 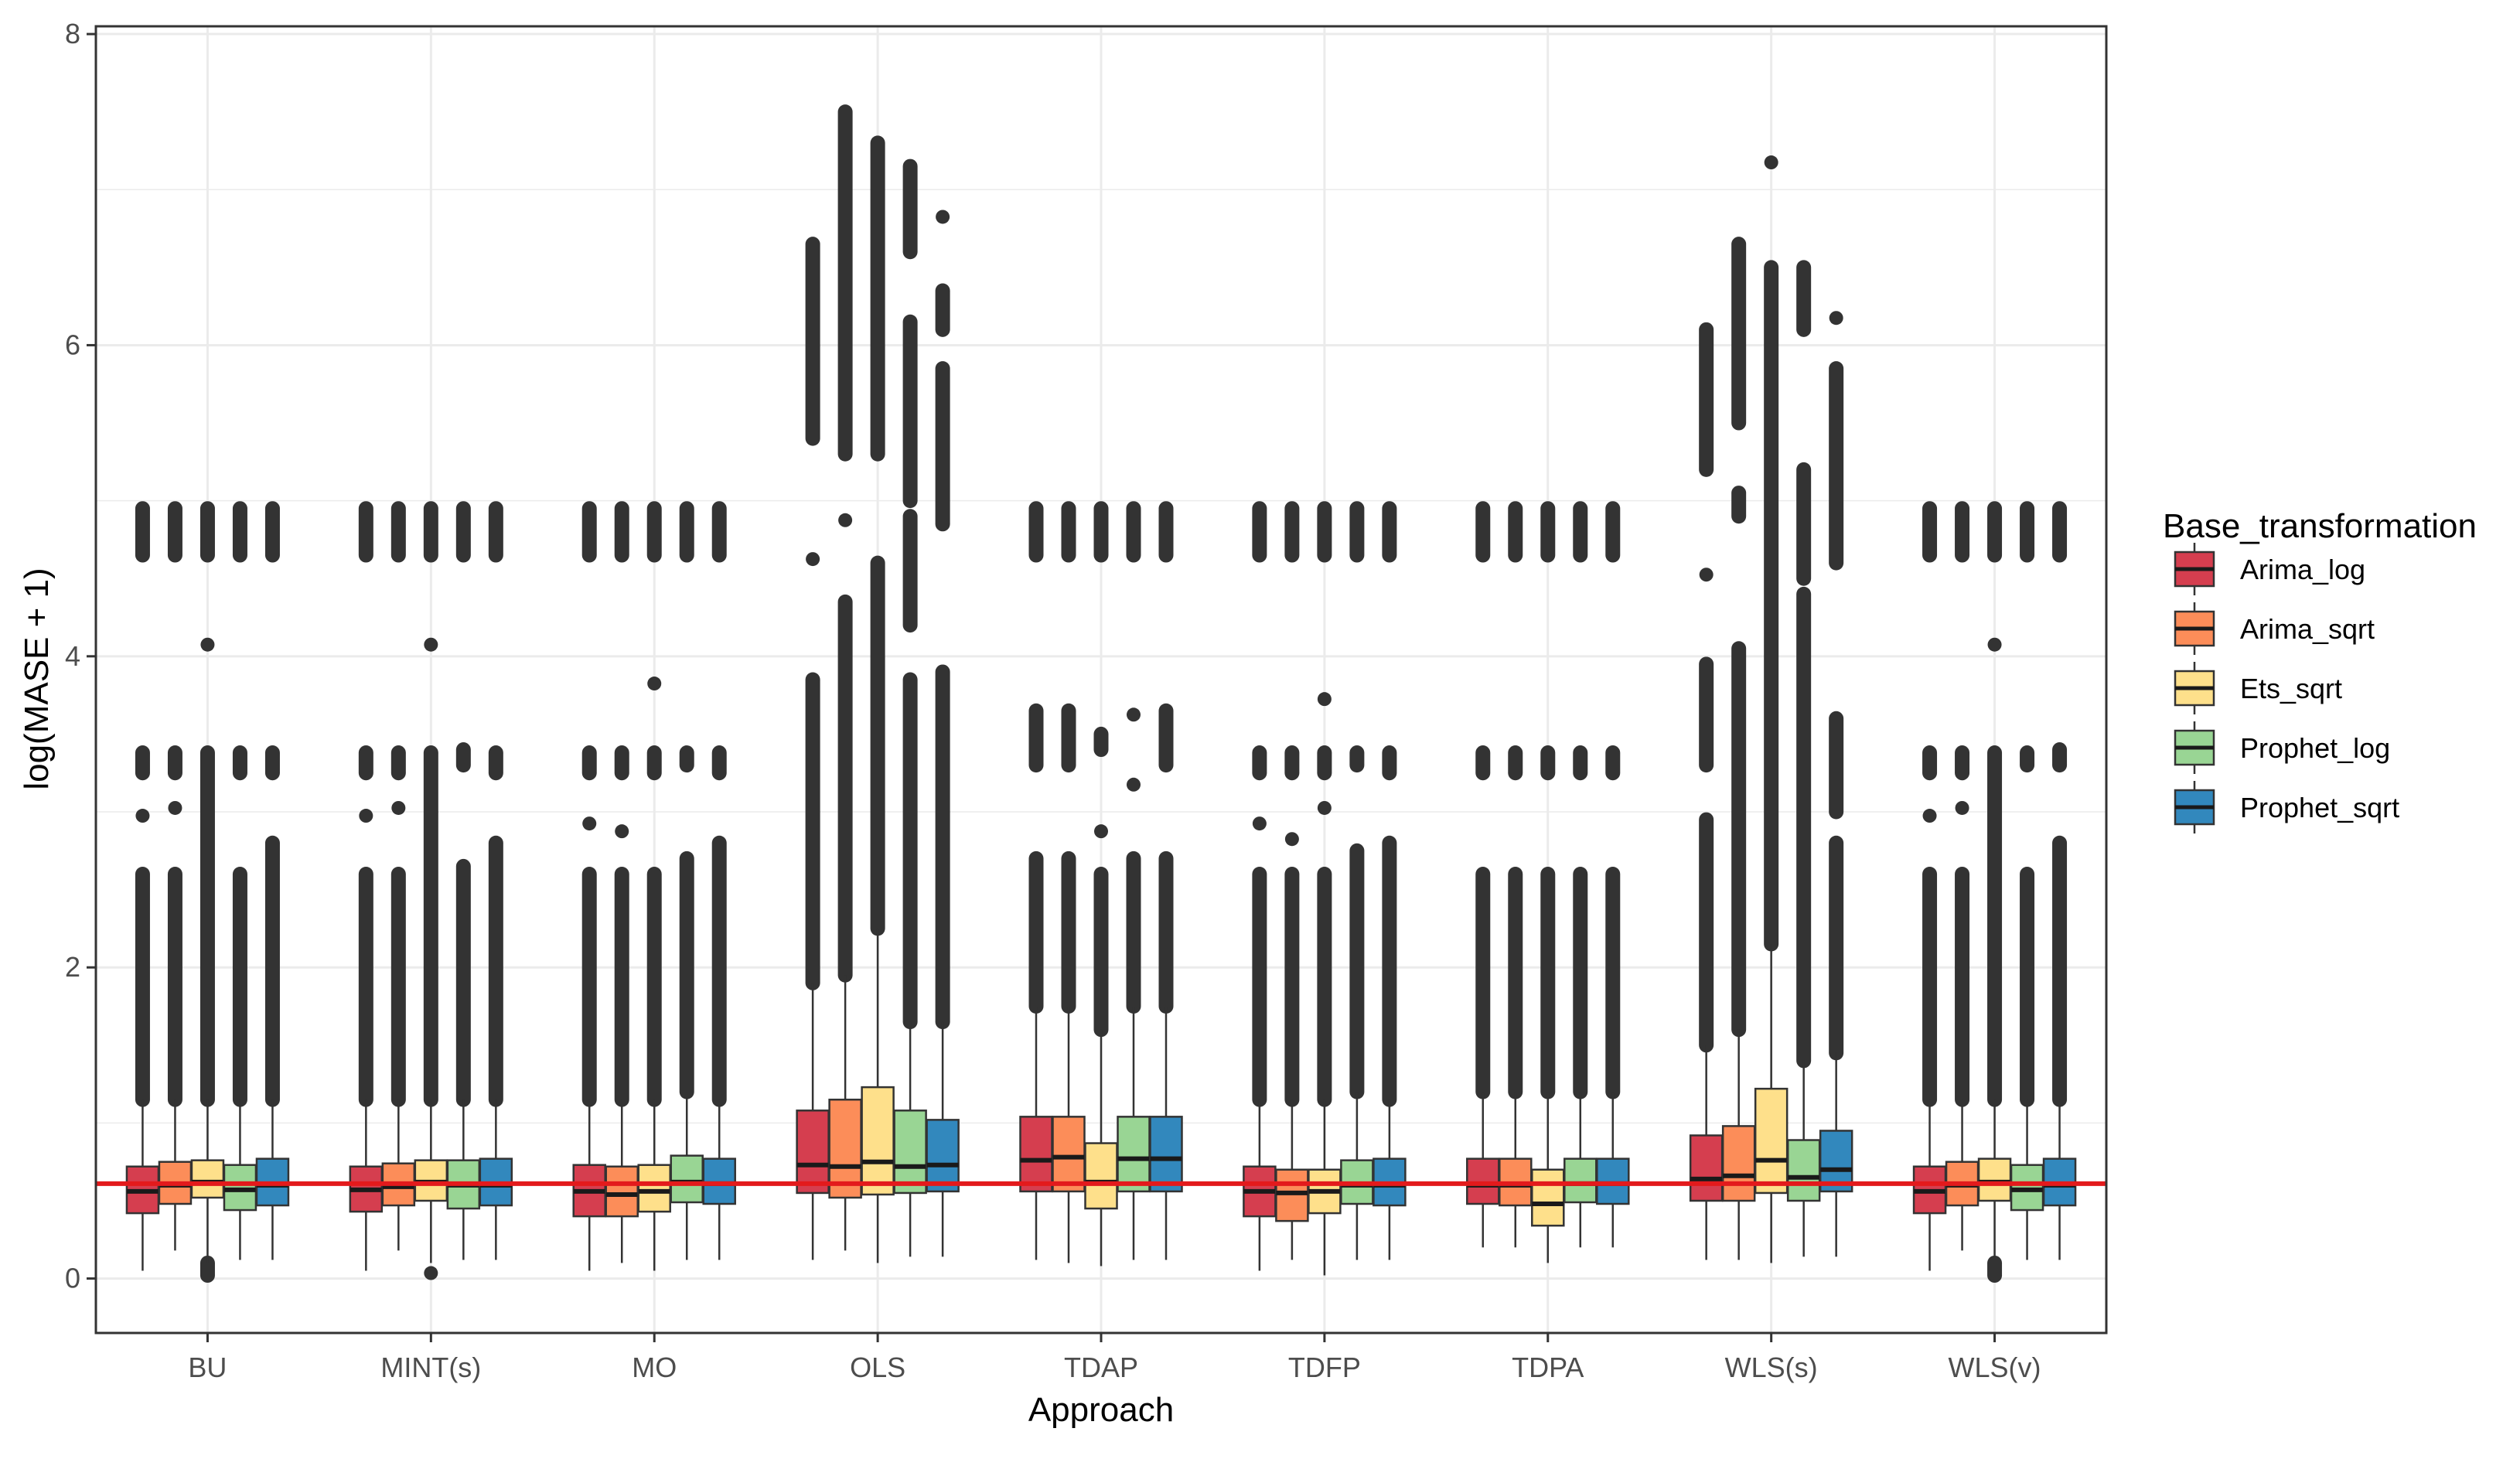 What do you see at coordinates (2291, 688) in the screenshot?
I see `legend-label: Ets_sqrt` at bounding box center [2291, 688].